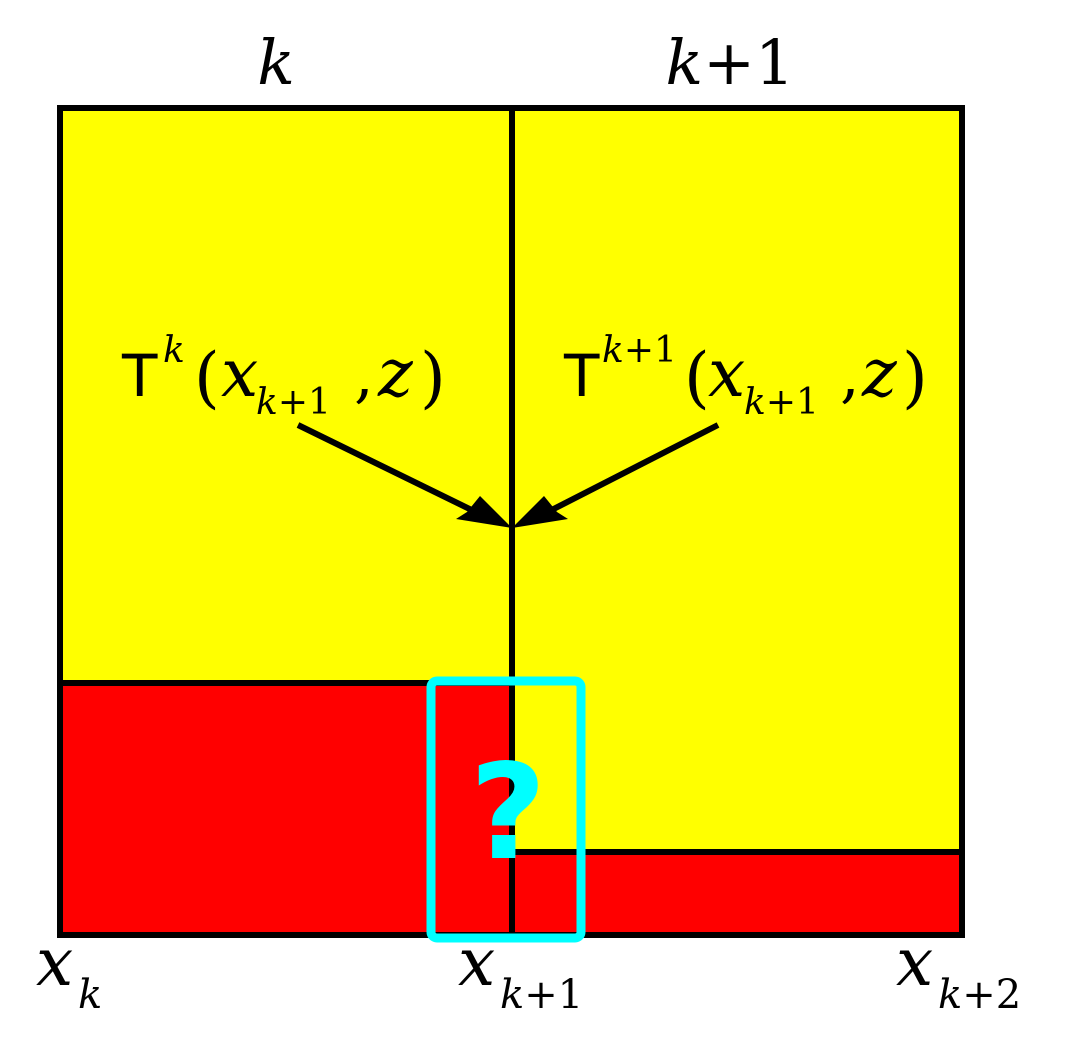 Image resolution: width=1078 pixels, height=1042 pixels. What do you see at coordinates (850, 374) in the screenshot?
I see `right-expr-comma: ,` at bounding box center [850, 374].